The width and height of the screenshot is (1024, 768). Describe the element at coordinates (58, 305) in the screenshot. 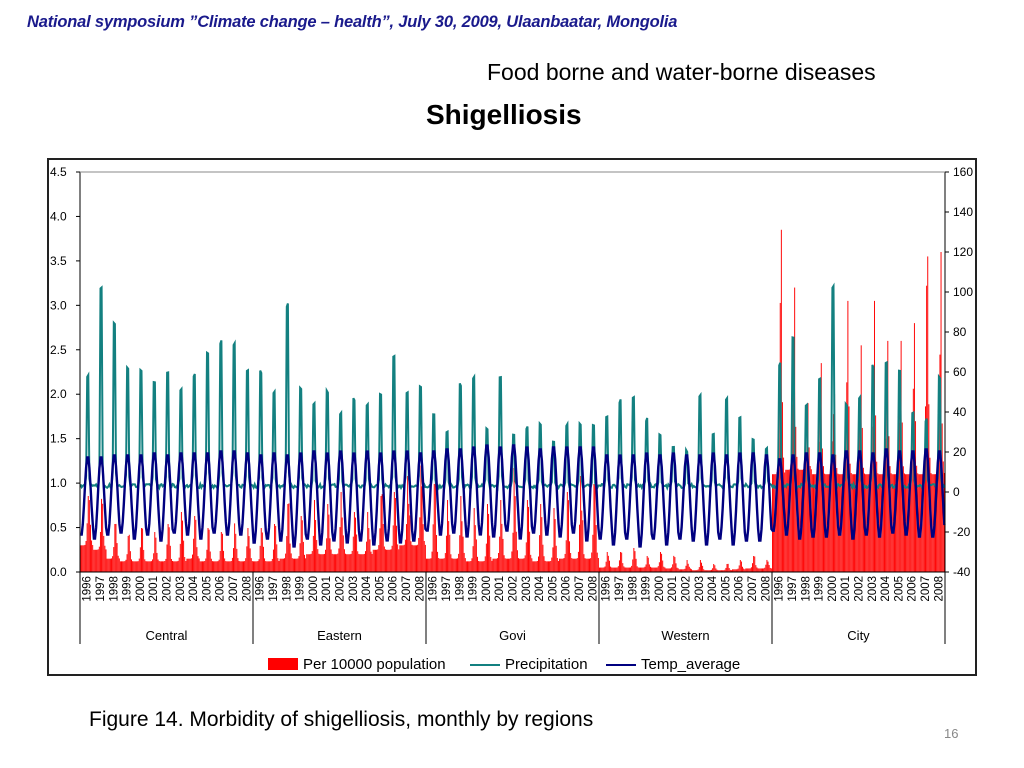

I see `left-tick-label: 3.0` at that location.